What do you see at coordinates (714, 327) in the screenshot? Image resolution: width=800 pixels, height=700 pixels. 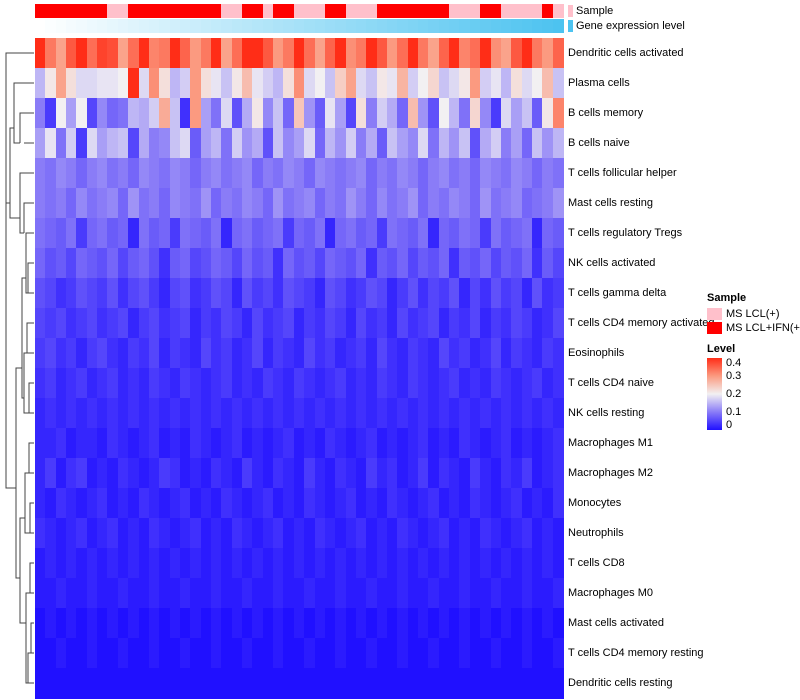 I see `legend-swatch-ms-lcl-ifn` at bounding box center [714, 327].